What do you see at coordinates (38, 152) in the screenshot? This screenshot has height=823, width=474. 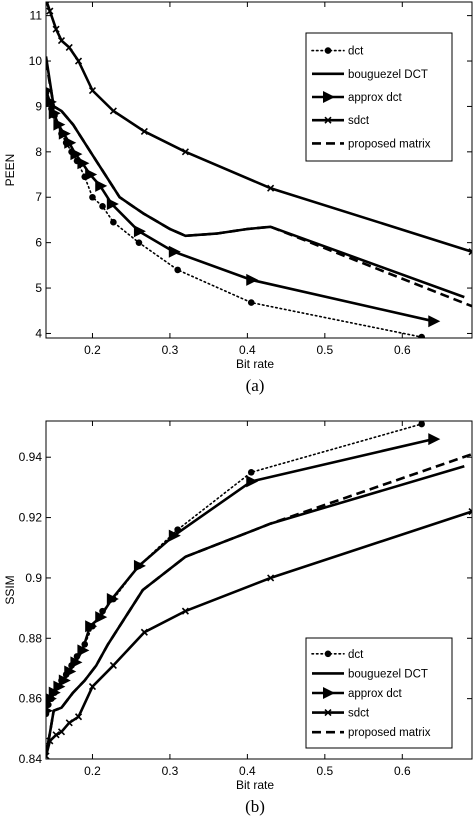 I see `y-tick-label: 8` at bounding box center [38, 152].